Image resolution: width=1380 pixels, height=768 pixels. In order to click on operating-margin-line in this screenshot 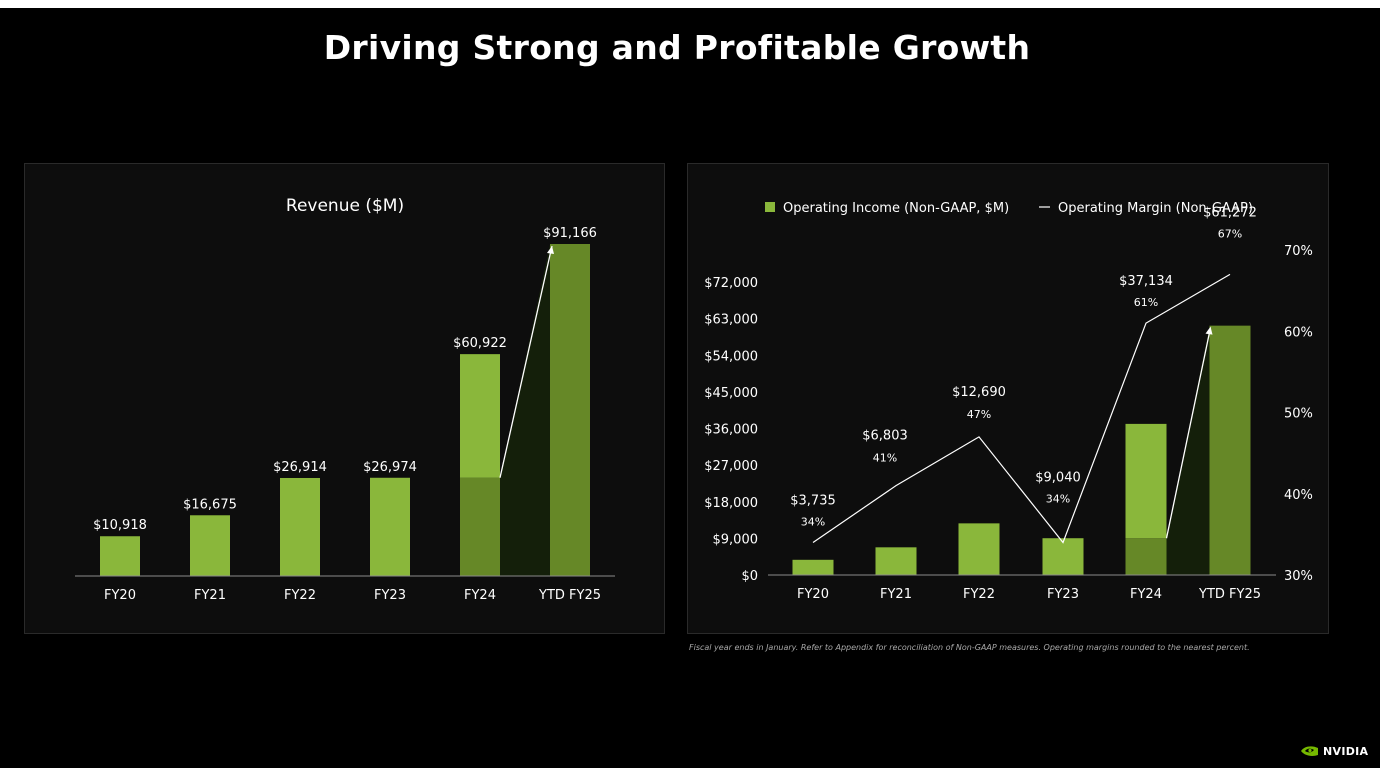, I will do `click(1021, 408)`.